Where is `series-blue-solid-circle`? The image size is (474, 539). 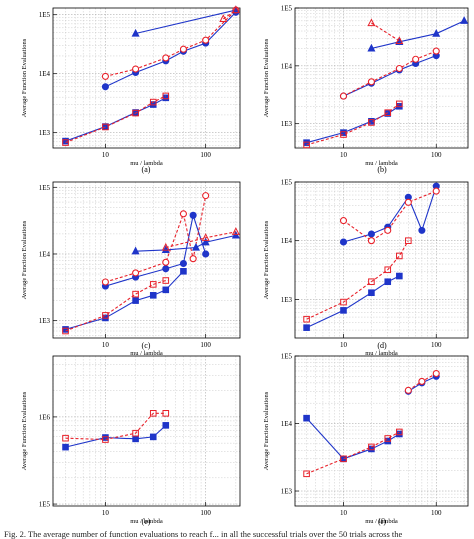
series-blue-solid-circle is located at coordinates (389, 214).